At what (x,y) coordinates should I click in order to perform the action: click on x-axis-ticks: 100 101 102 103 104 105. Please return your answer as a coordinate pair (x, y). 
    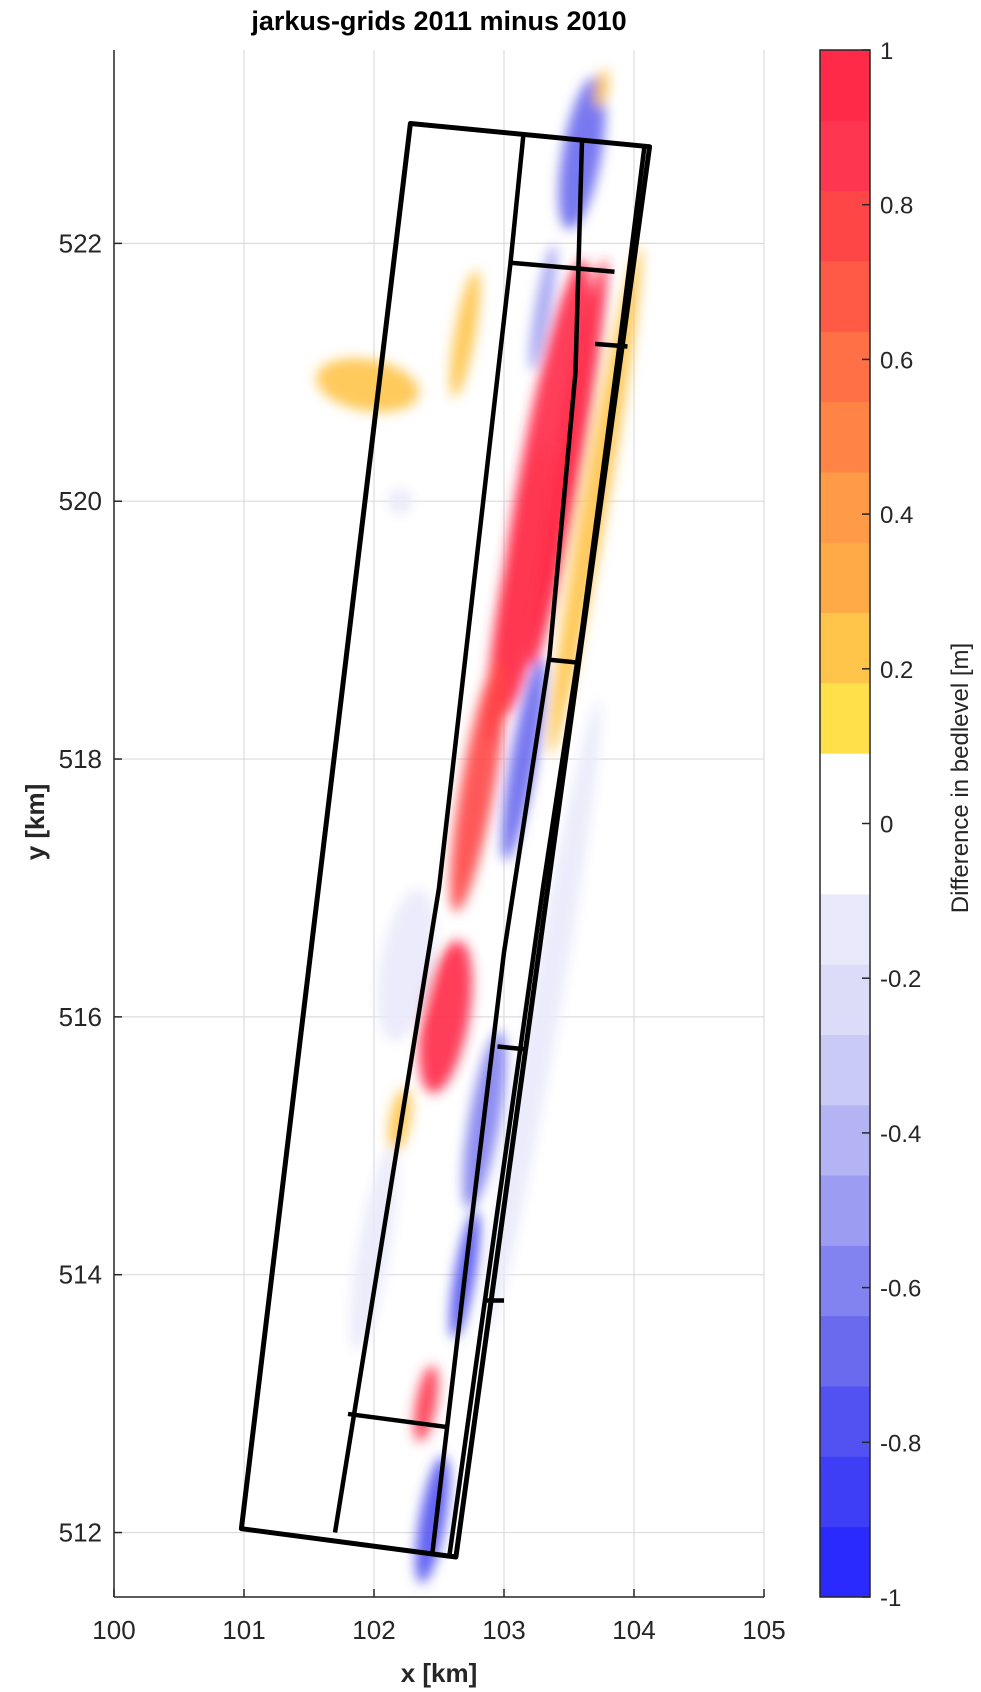
    Looking at the image, I should click on (439, 1617).